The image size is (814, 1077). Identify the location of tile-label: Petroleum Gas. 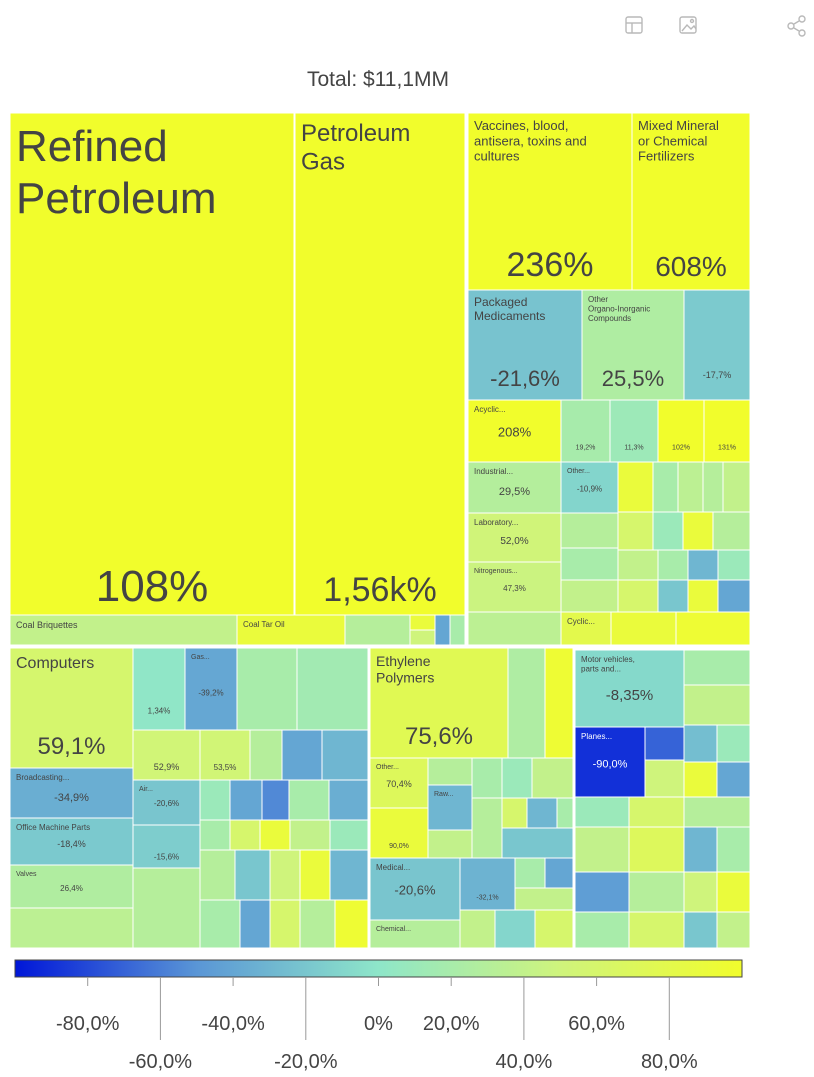
(355, 147).